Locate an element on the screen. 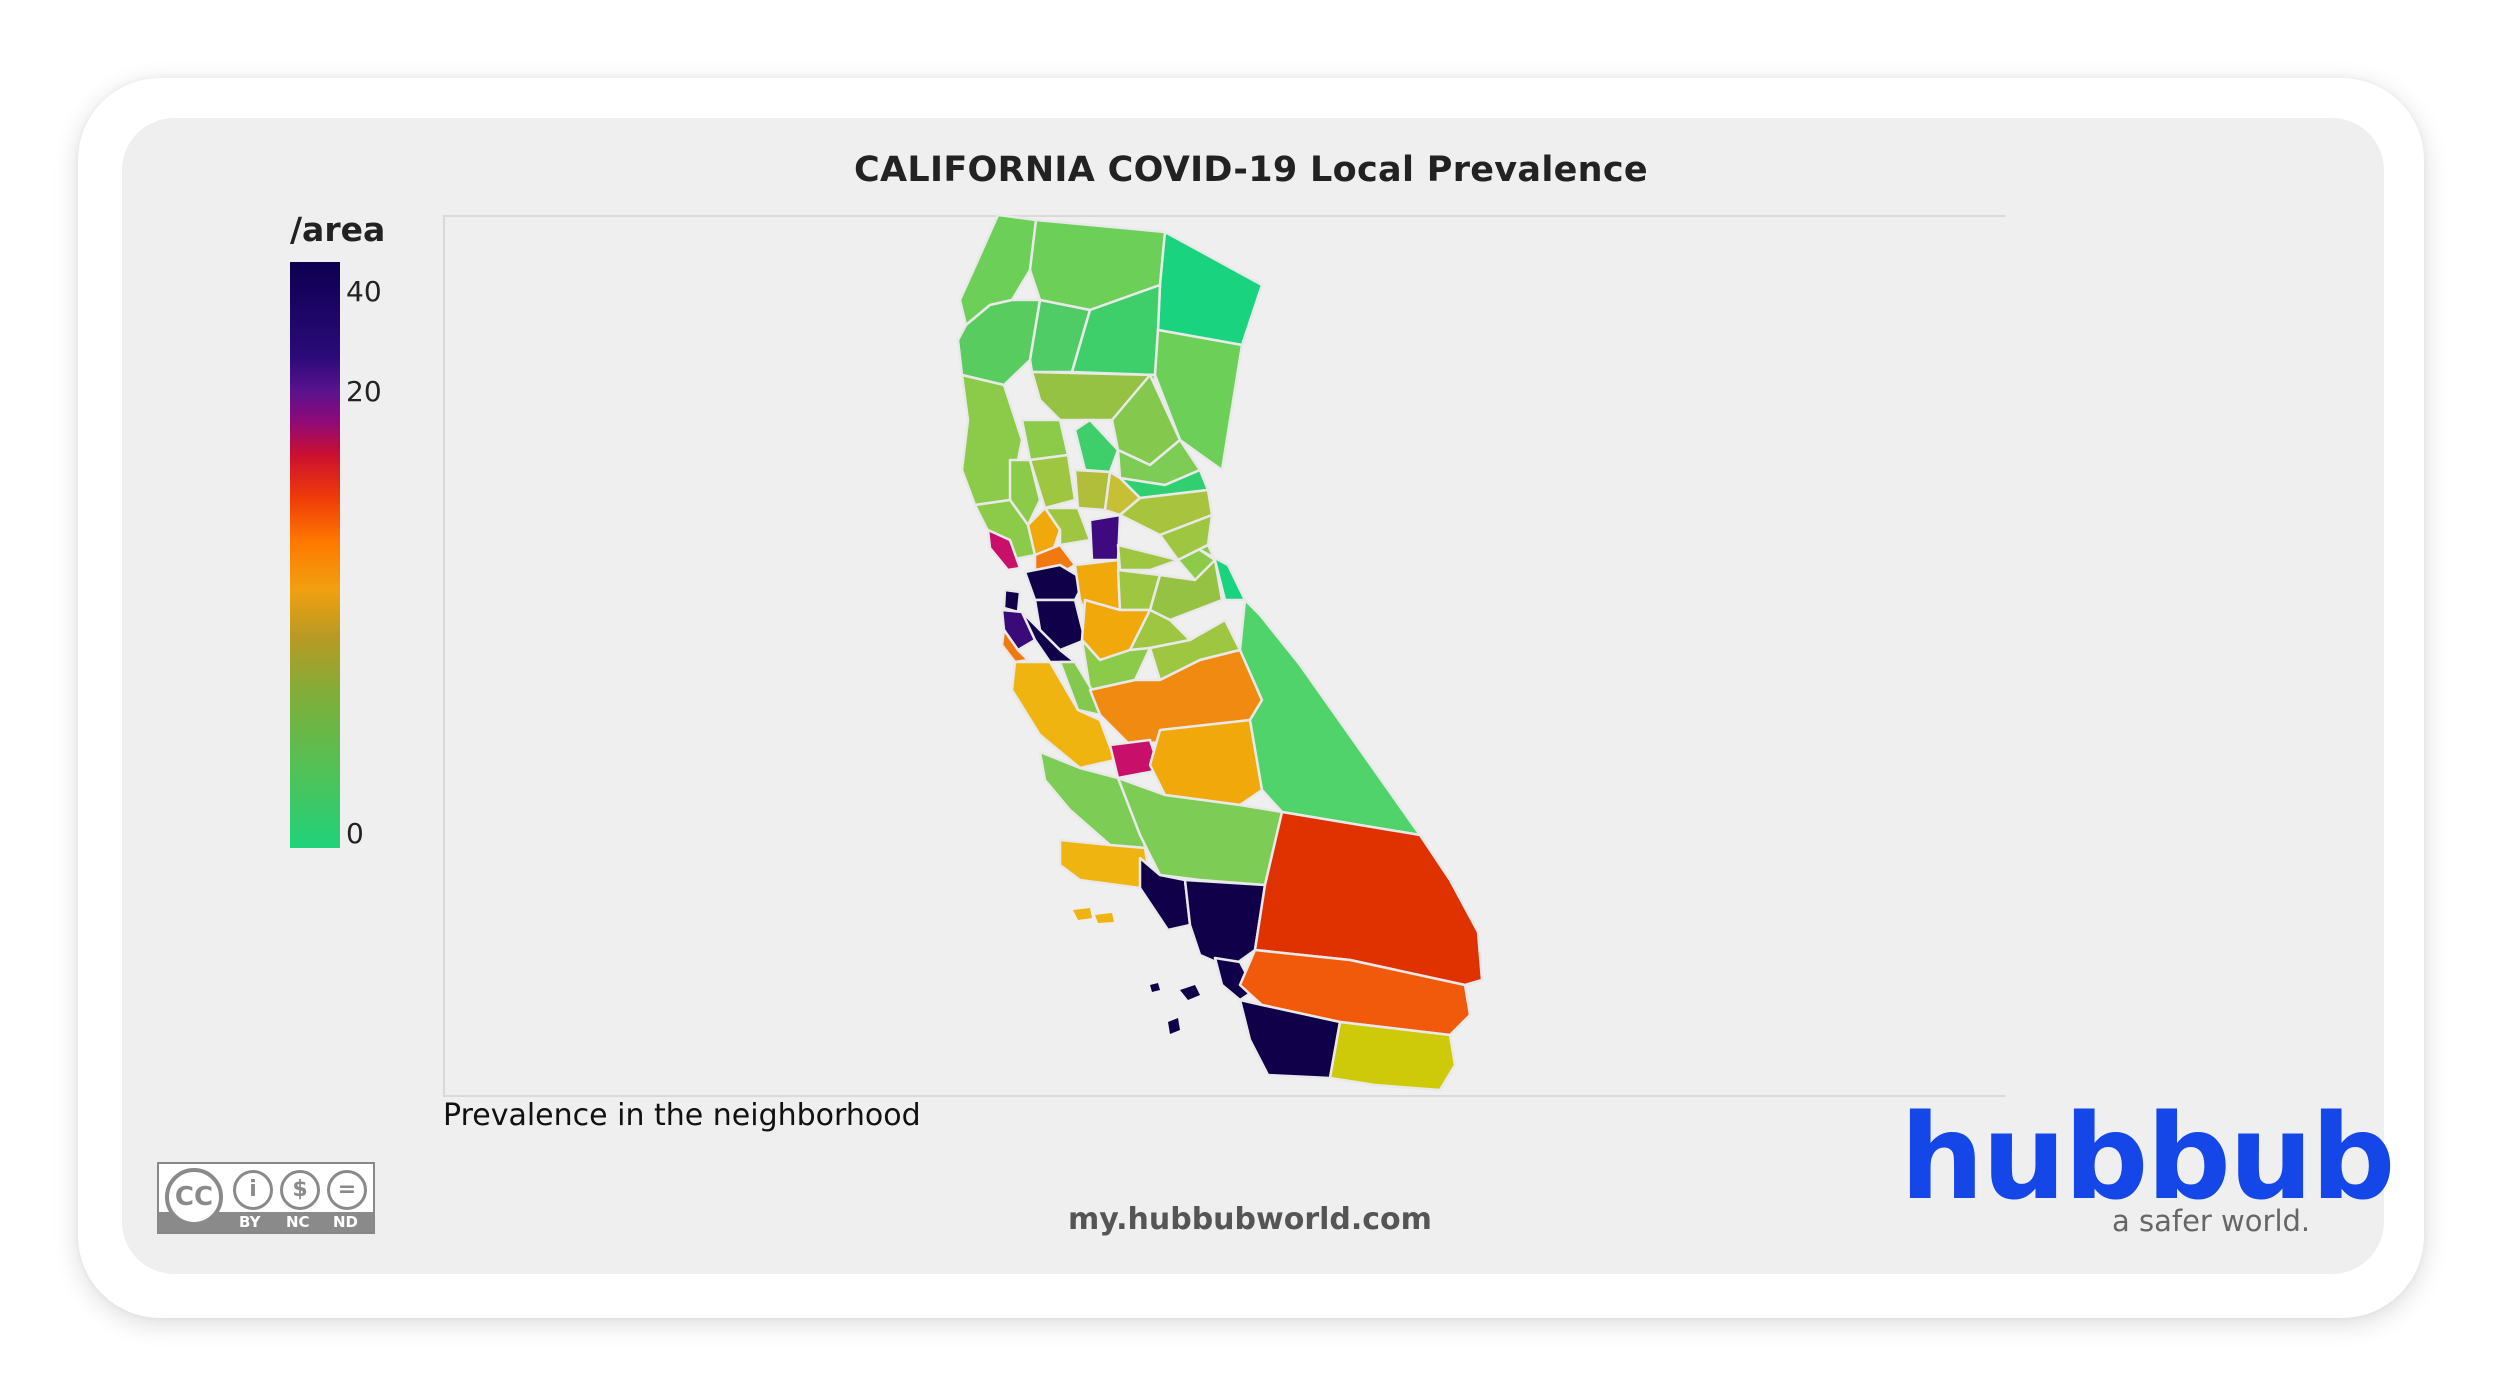 The height and width of the screenshot is (1386, 2500). county-mono is located at coordinates (1222, 575).